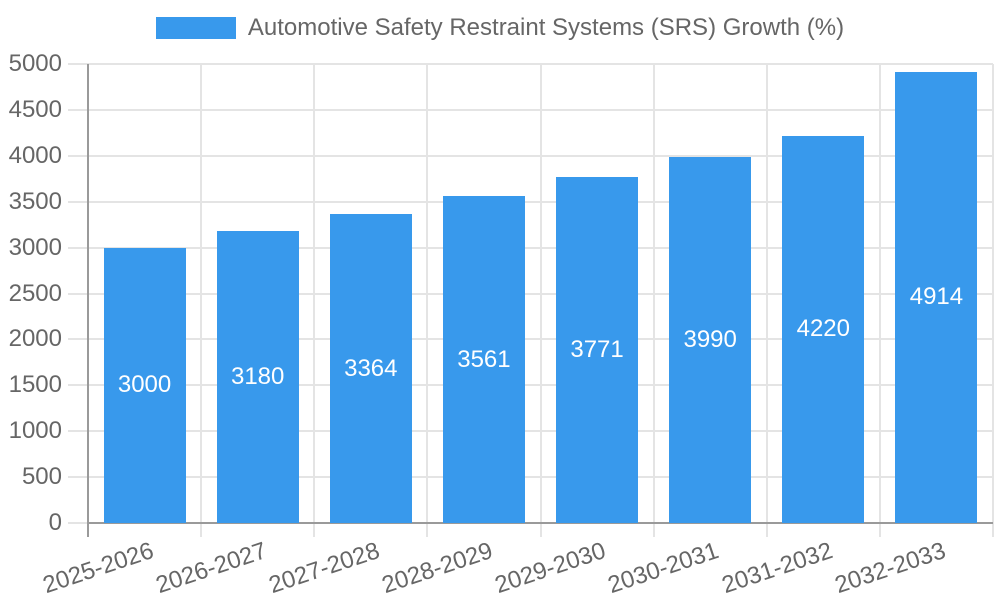 The image size is (1000, 600). Describe the element at coordinates (35, 155) in the screenshot. I see `y-axis-label: 4000` at that location.